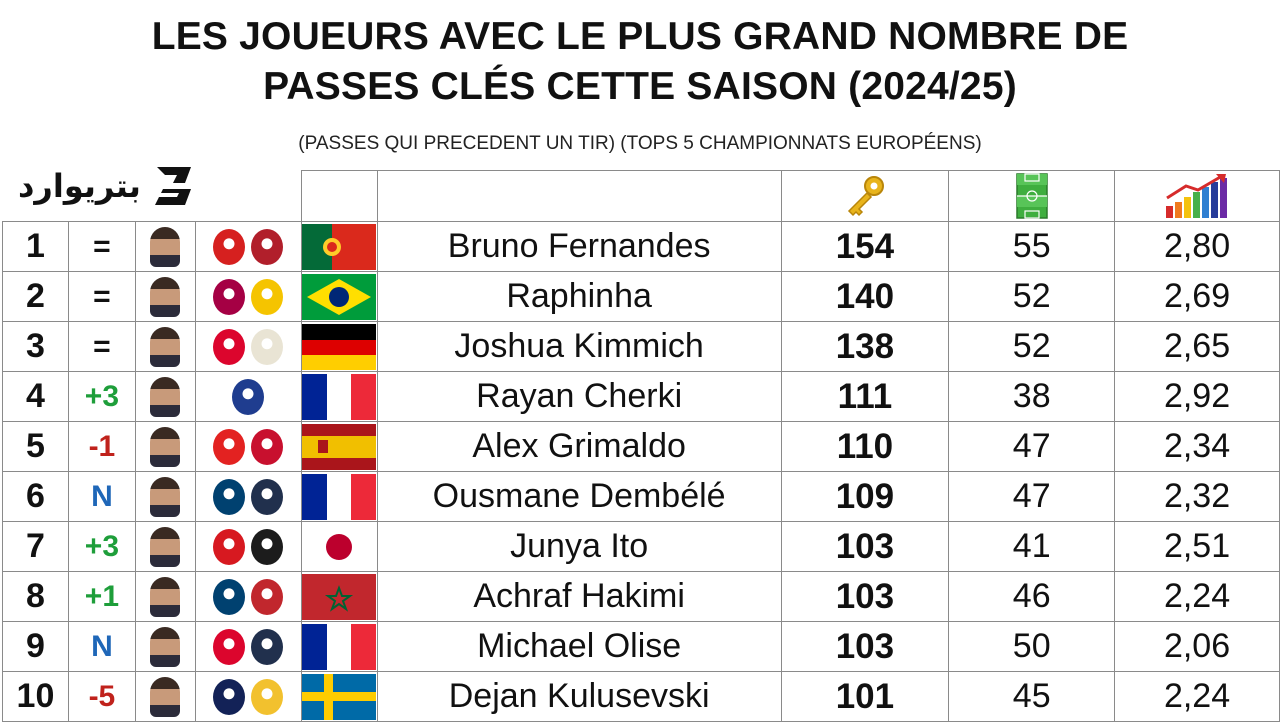  I want to click on rank-cell: 10, so click(35, 696).